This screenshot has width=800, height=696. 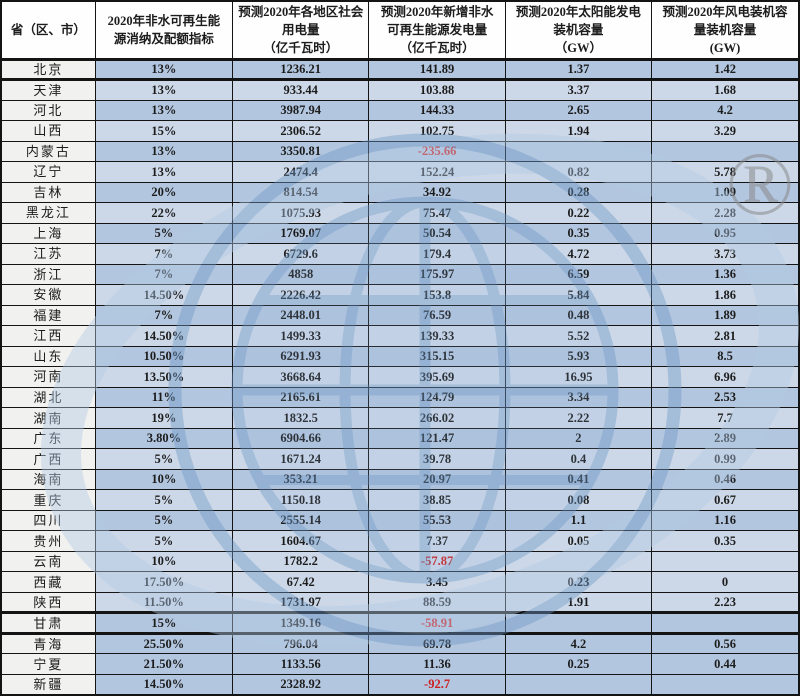 What do you see at coordinates (578, 131) in the screenshot?
I see `solar-cell: 1.94` at bounding box center [578, 131].